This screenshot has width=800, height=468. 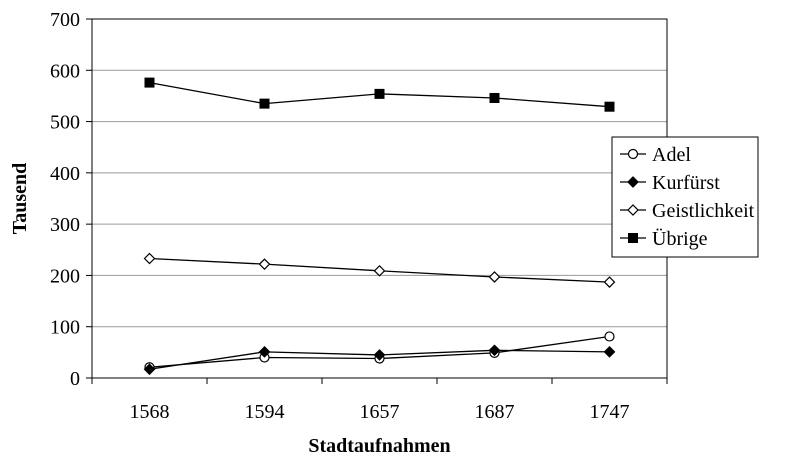 I want to click on legend-label: Adel, so click(x=671, y=155).